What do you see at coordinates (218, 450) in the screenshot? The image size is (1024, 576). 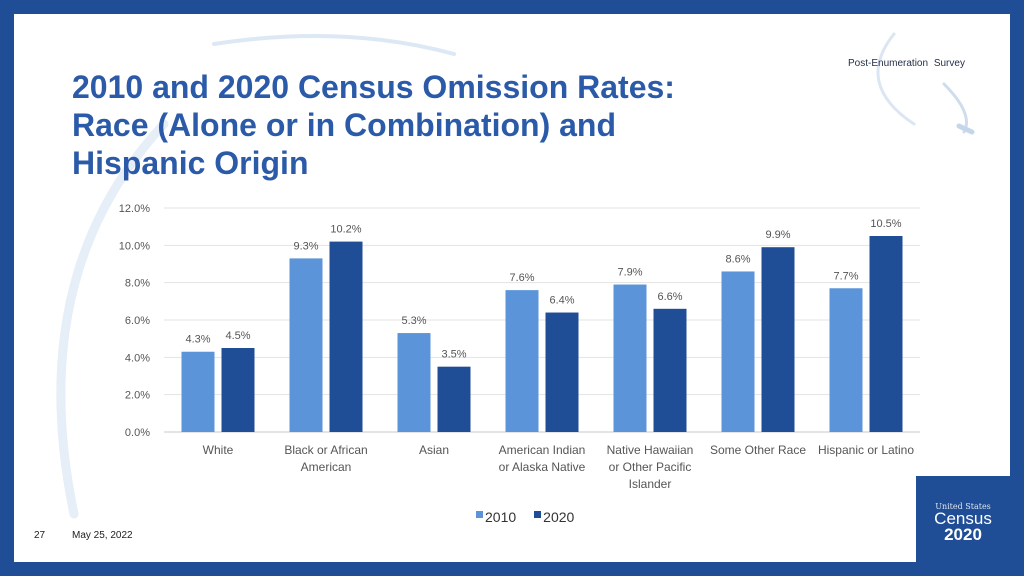 I see `x-tick-label: White` at bounding box center [218, 450].